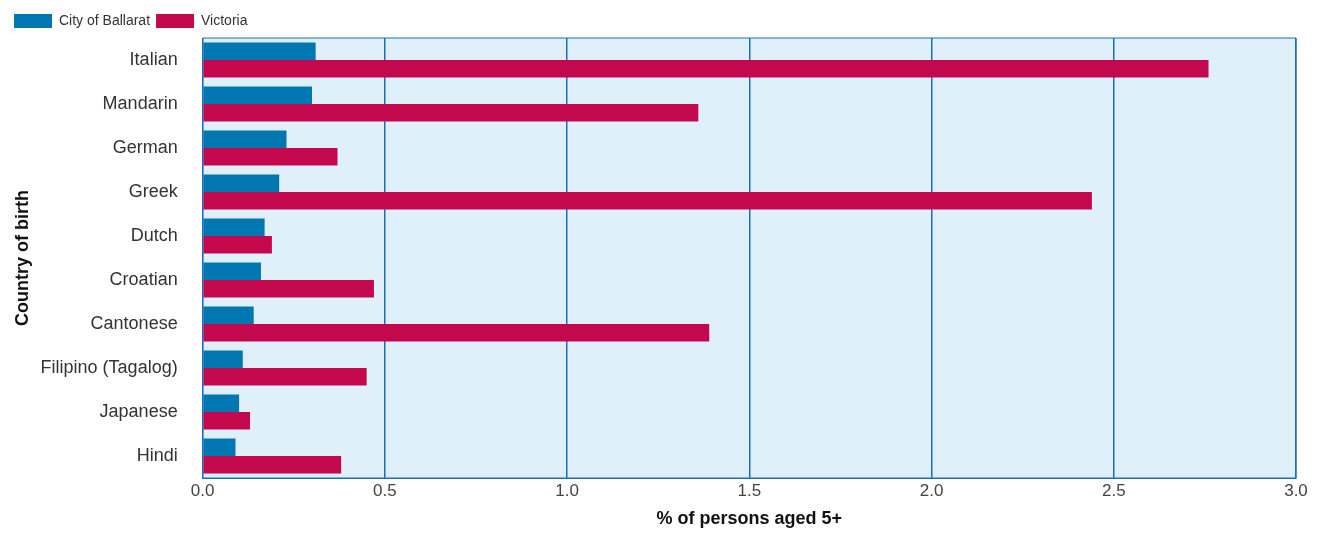 The width and height of the screenshot is (1324, 542). I want to click on y-tick-label: Greek, so click(153, 190).